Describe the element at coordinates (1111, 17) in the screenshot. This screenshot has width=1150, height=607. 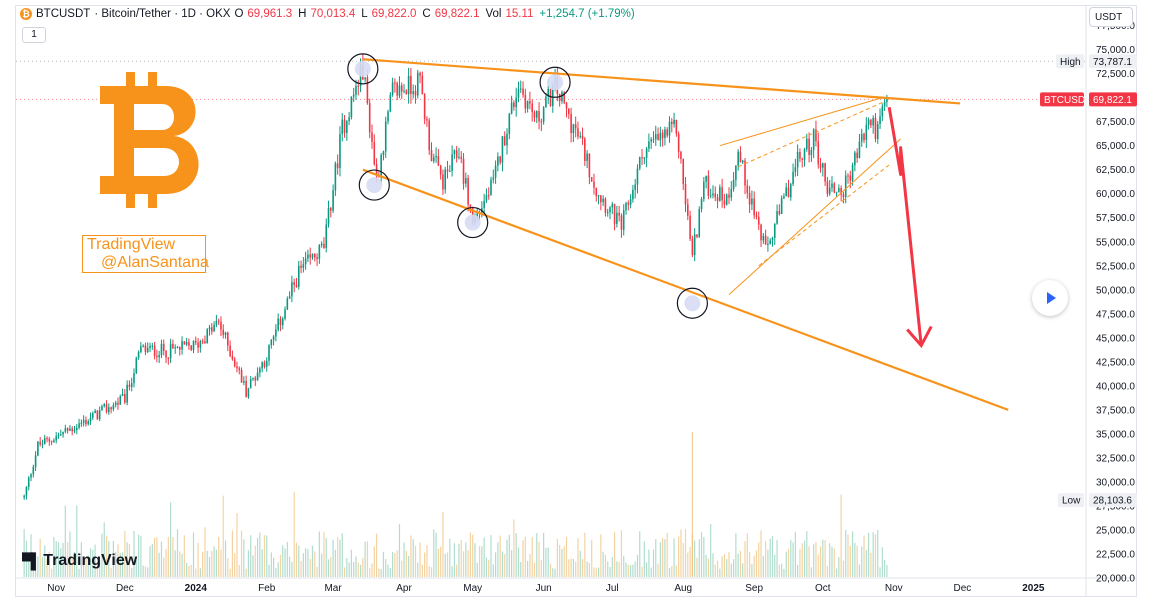
I see `currency-button: USDT` at that location.